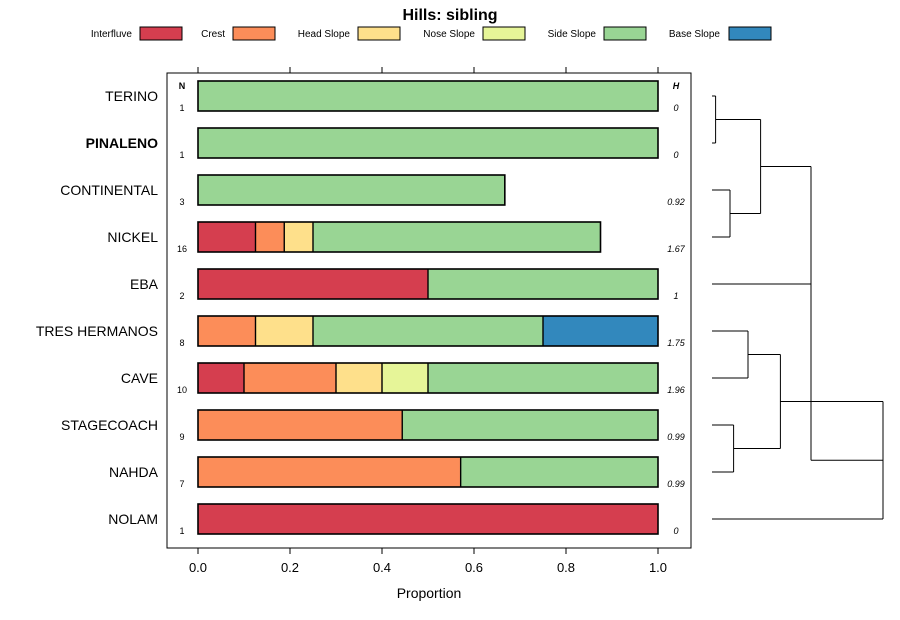  What do you see at coordinates (290, 567) in the screenshot?
I see `x-tick-label-1: 0.2` at bounding box center [290, 567].